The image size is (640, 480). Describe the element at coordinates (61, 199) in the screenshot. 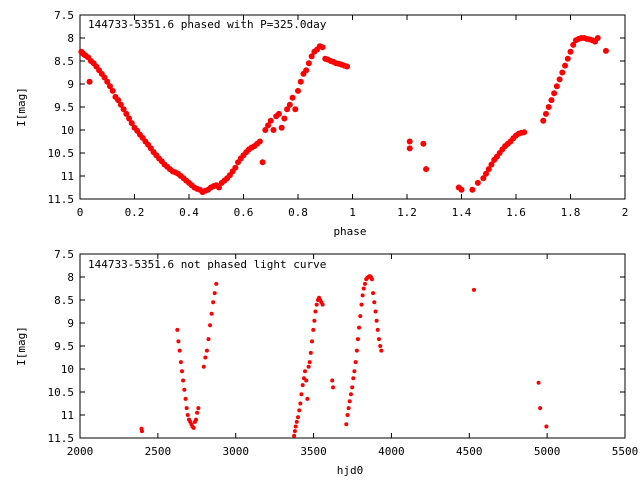

I see `y-tick-label: 11.5` at that location.